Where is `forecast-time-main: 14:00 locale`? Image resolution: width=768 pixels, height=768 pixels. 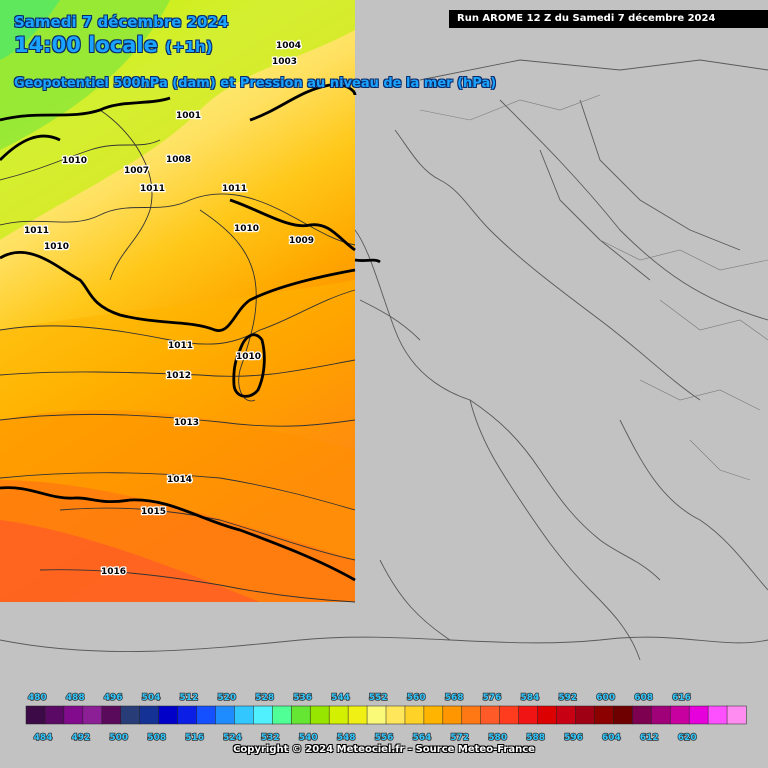
forecast-time-main: 14:00 locale is located at coordinates (86, 45).